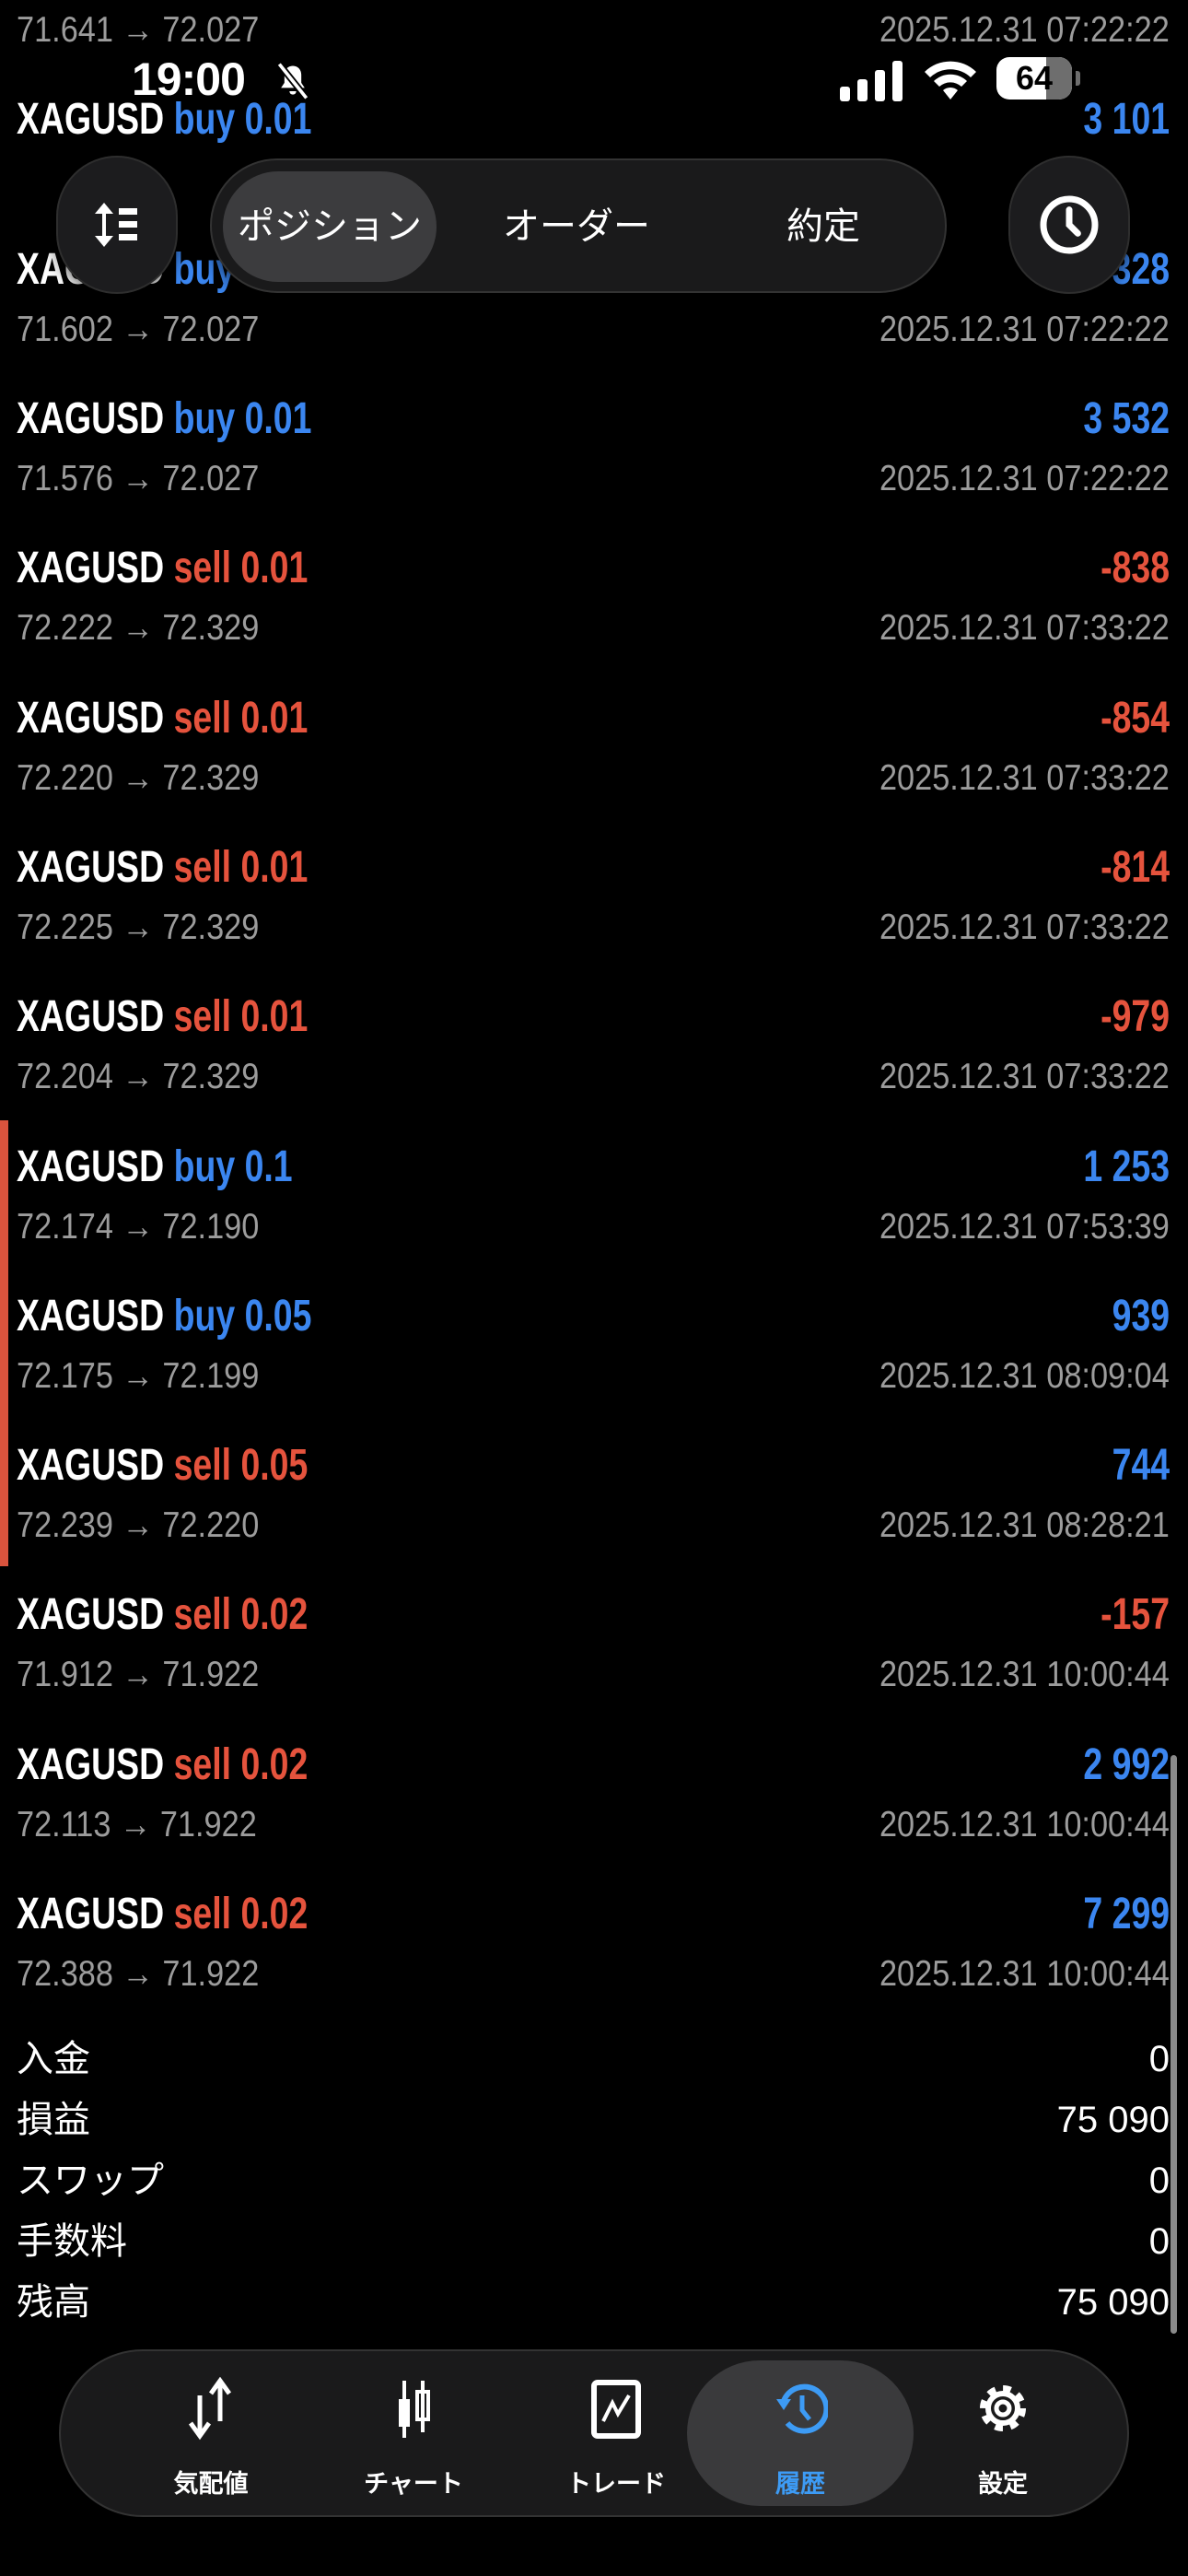 The width and height of the screenshot is (1188, 2576). I want to click on status-time: 19:00, so click(189, 79).